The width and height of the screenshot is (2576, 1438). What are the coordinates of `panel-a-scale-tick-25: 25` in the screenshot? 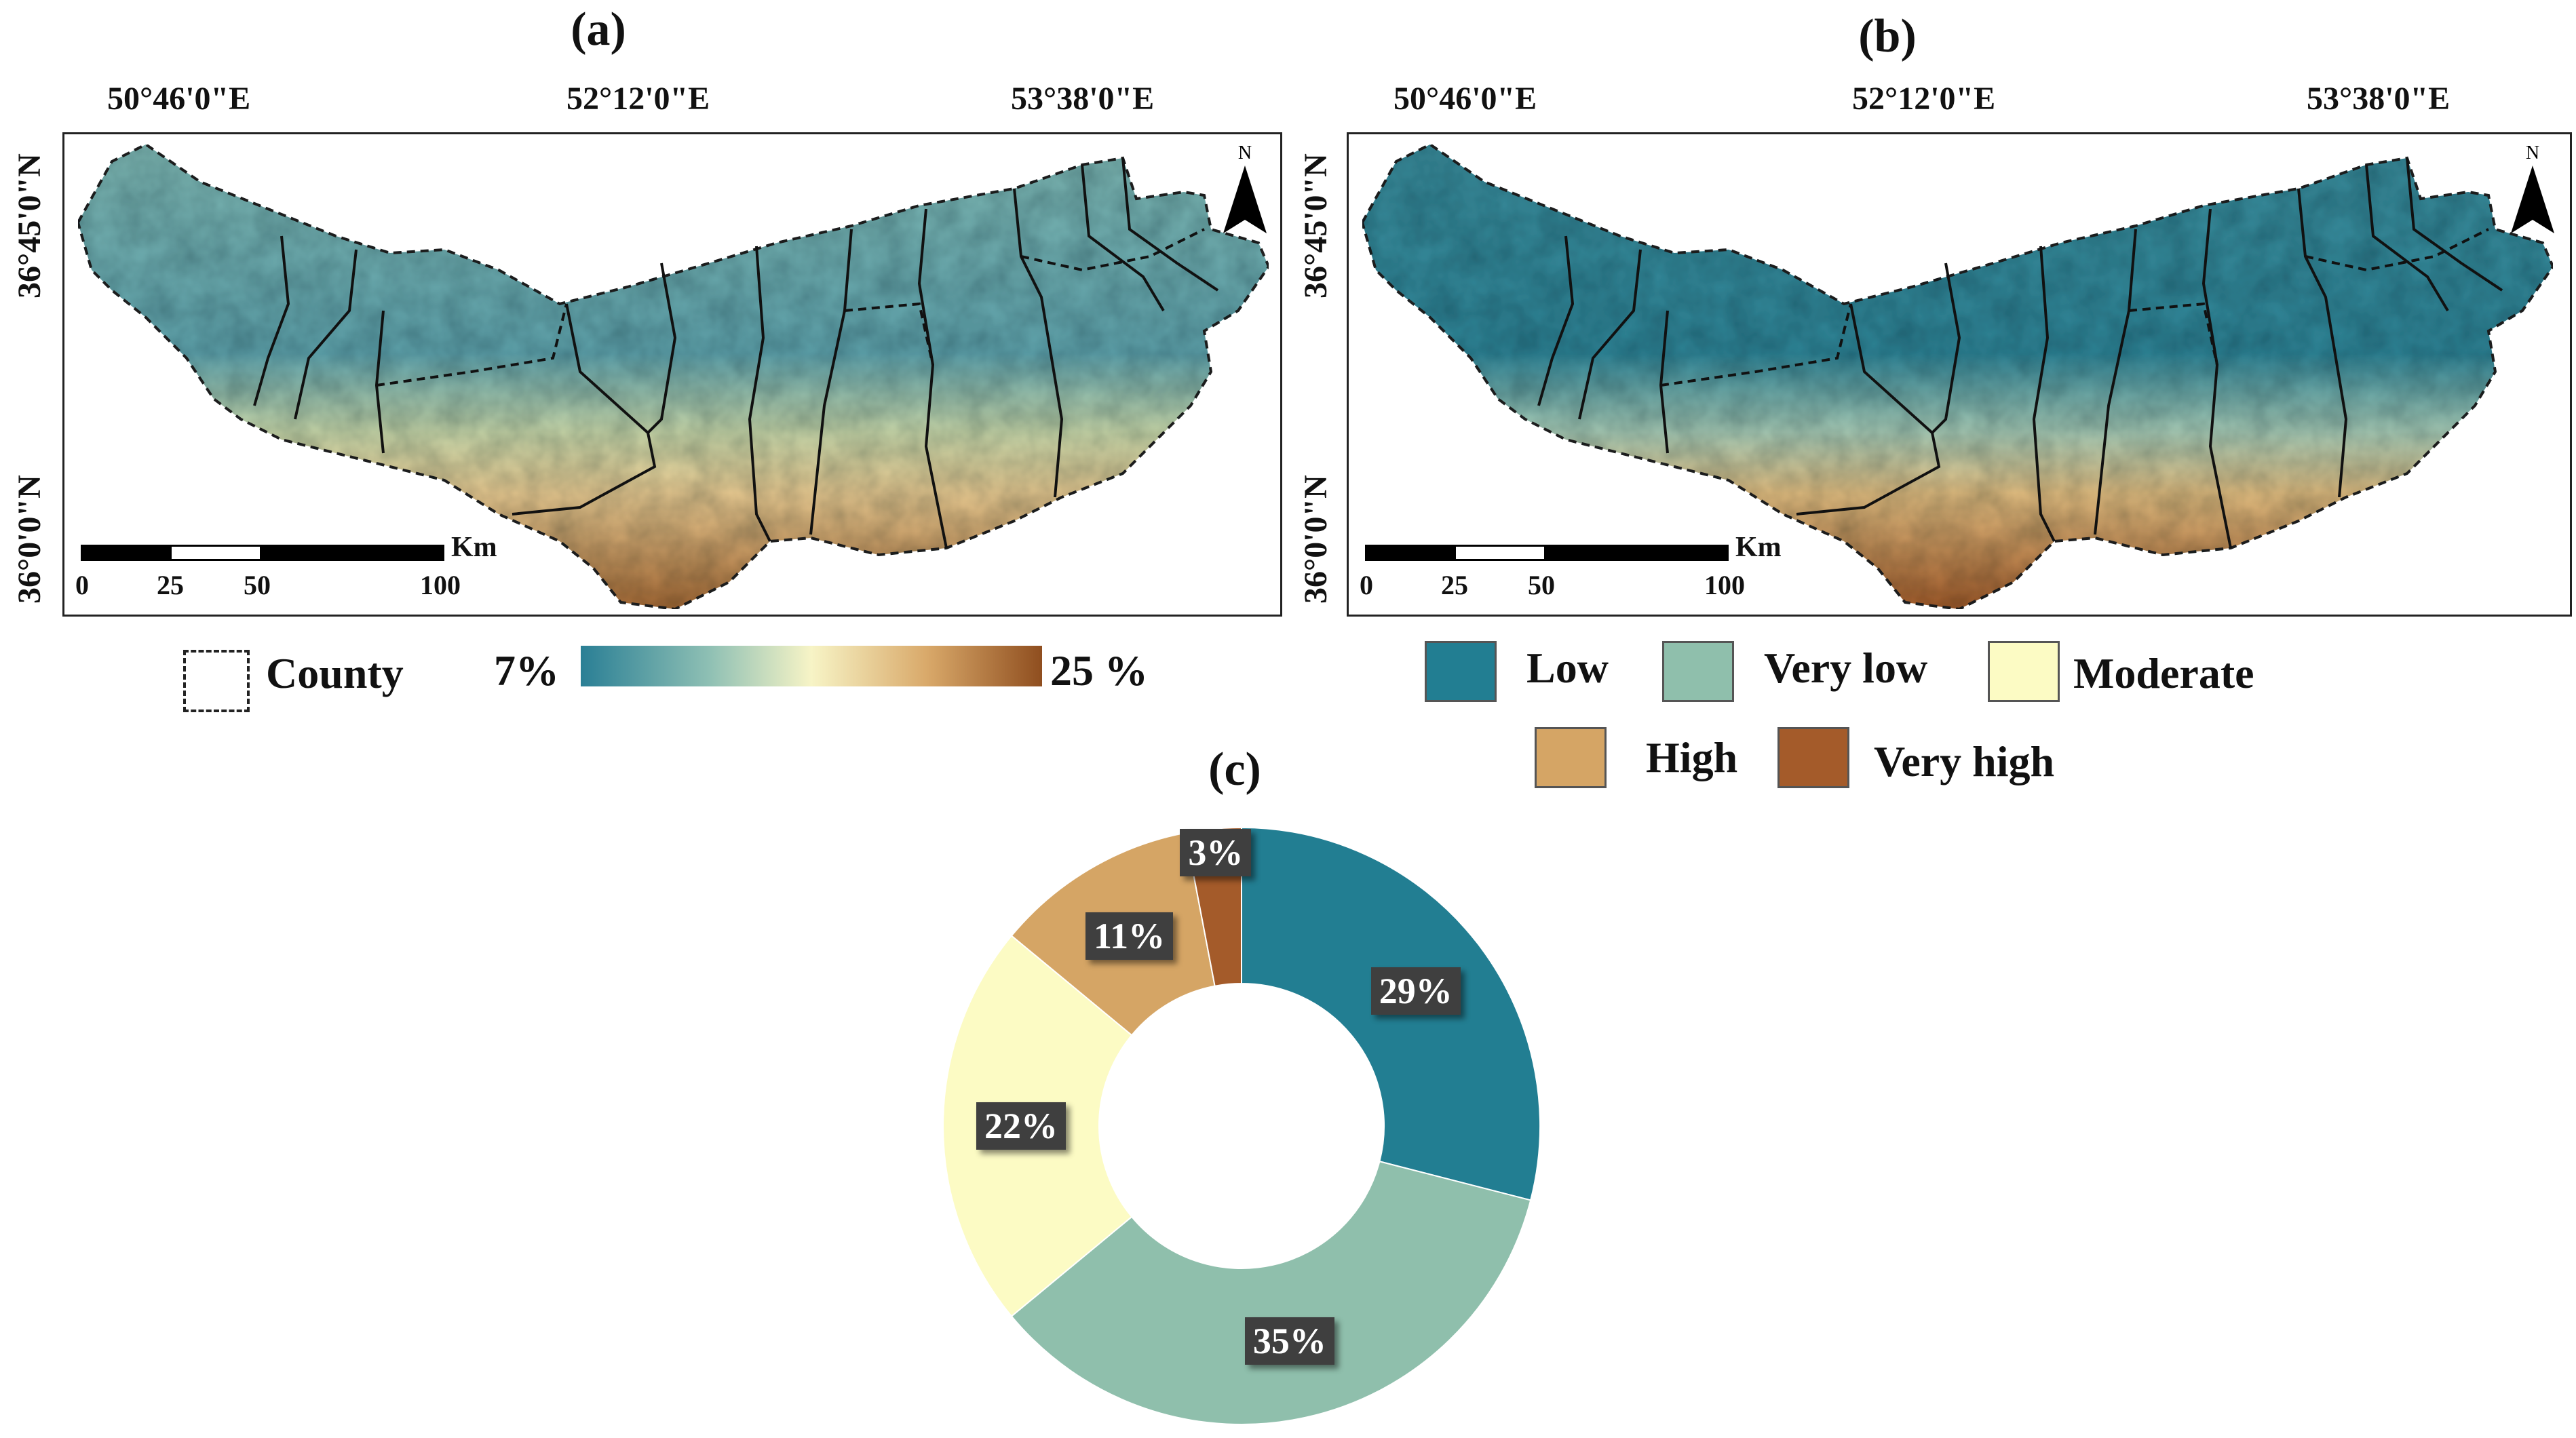 It's located at (170, 585).